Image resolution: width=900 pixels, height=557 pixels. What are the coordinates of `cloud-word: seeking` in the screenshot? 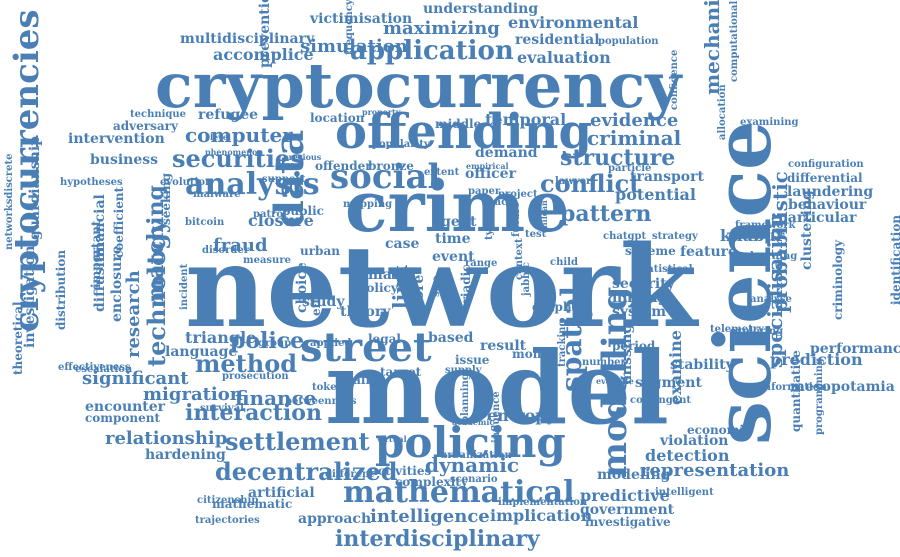 It's located at (166, 199).